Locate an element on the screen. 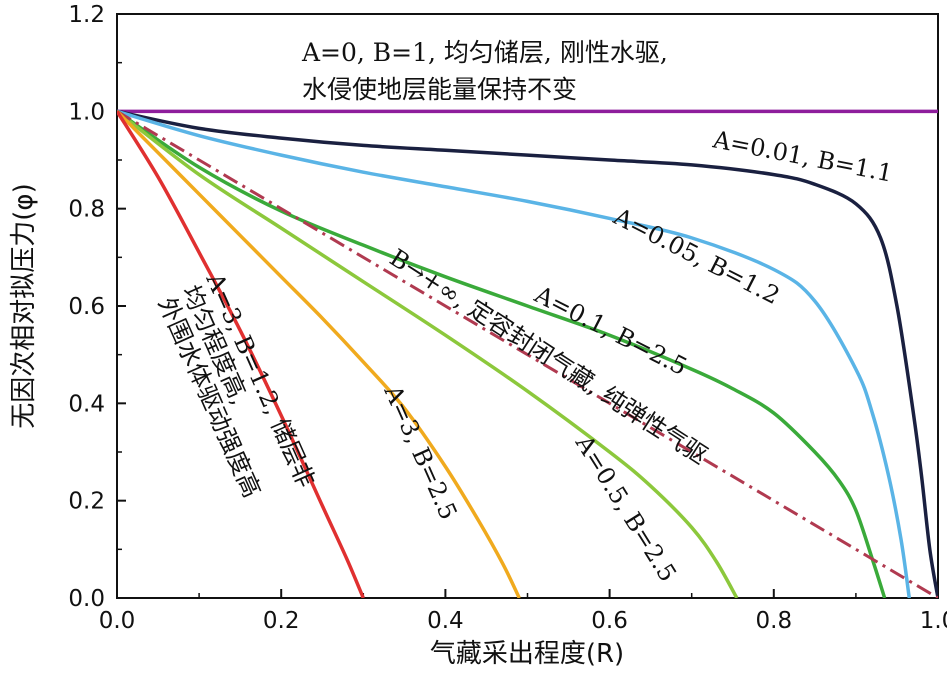 The height and width of the screenshot is (674, 947). x-tick-label: 0.4 is located at coordinates (445, 621).